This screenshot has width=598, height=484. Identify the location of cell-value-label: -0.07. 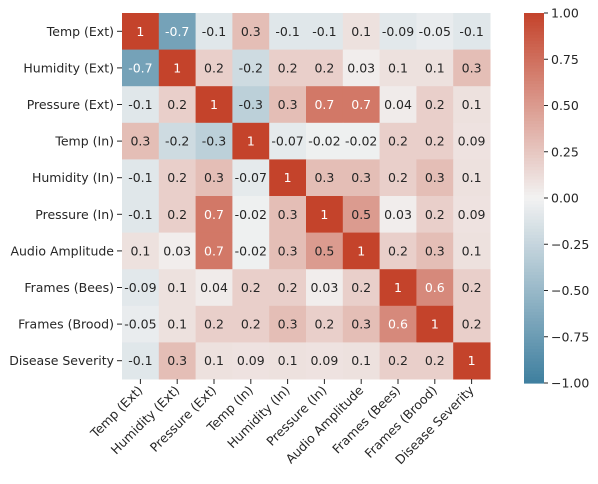
(251, 177).